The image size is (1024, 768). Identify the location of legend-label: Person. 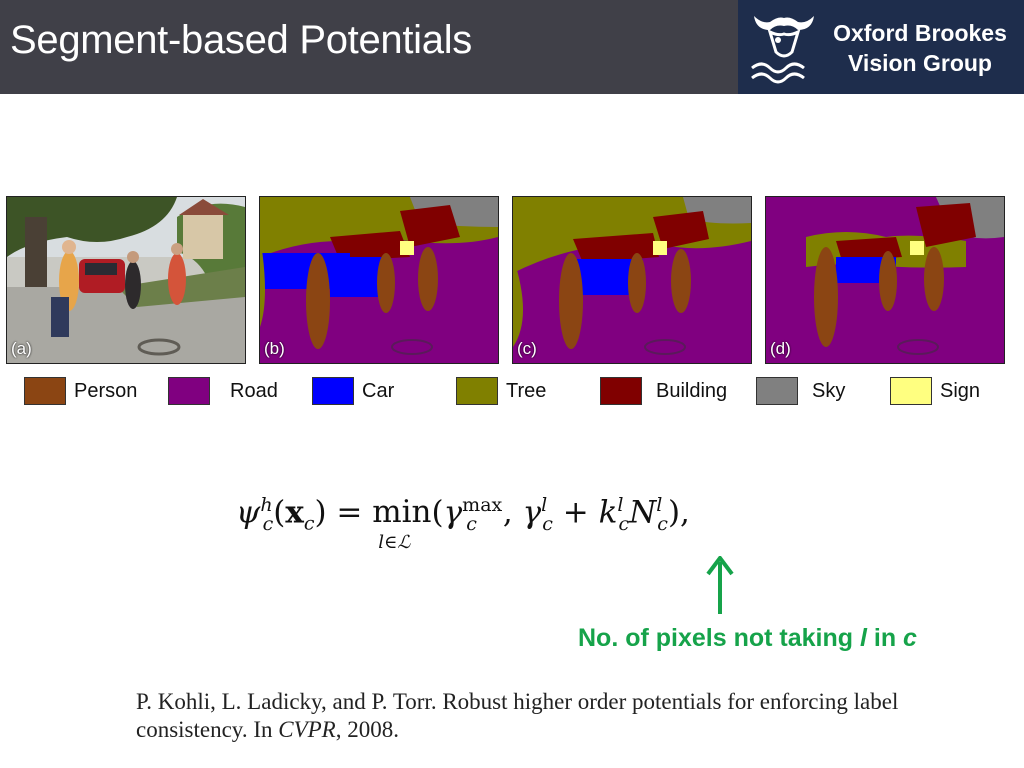
(106, 391).